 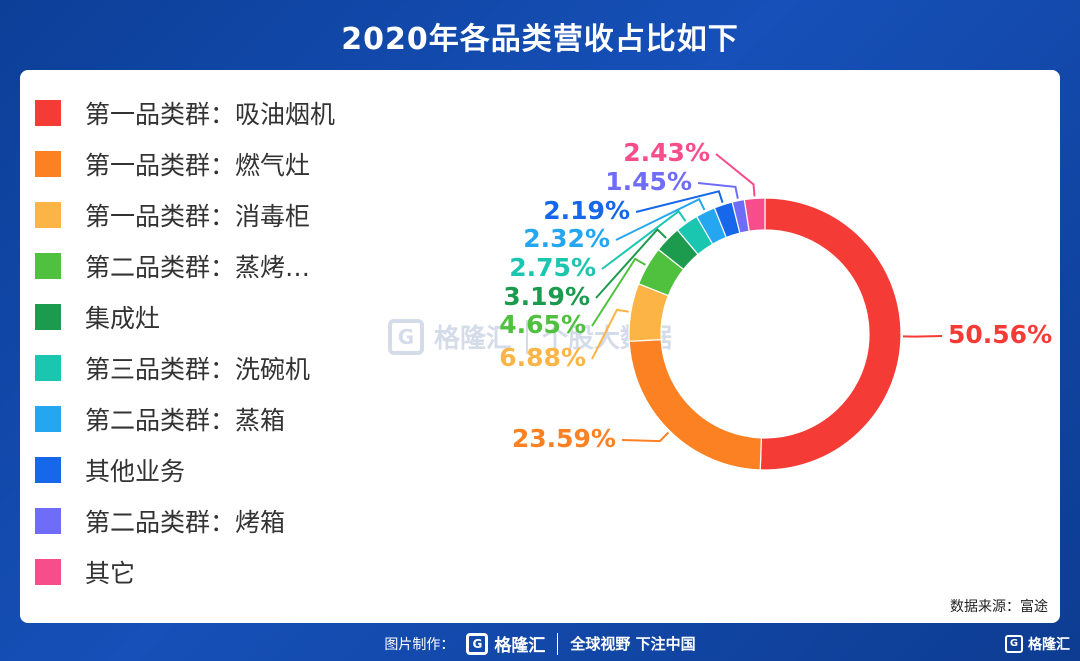 What do you see at coordinates (648, 181) in the screenshot?
I see `slice-value-label: 1.45%` at bounding box center [648, 181].